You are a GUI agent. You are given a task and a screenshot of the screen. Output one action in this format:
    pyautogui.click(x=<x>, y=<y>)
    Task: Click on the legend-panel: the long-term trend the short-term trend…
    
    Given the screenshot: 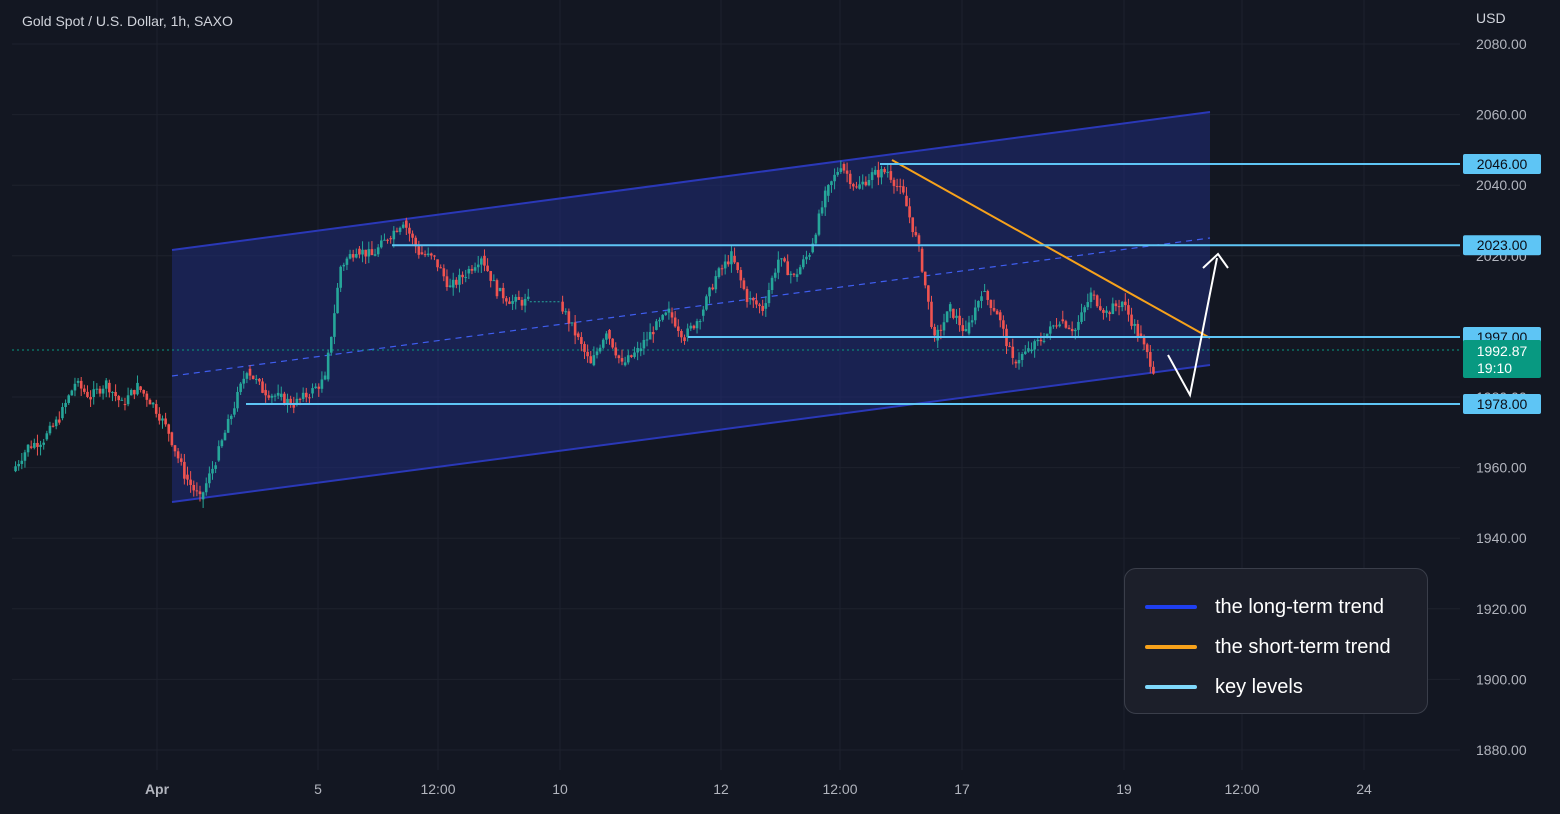 What is the action you would take?
    pyautogui.click(x=1276, y=641)
    